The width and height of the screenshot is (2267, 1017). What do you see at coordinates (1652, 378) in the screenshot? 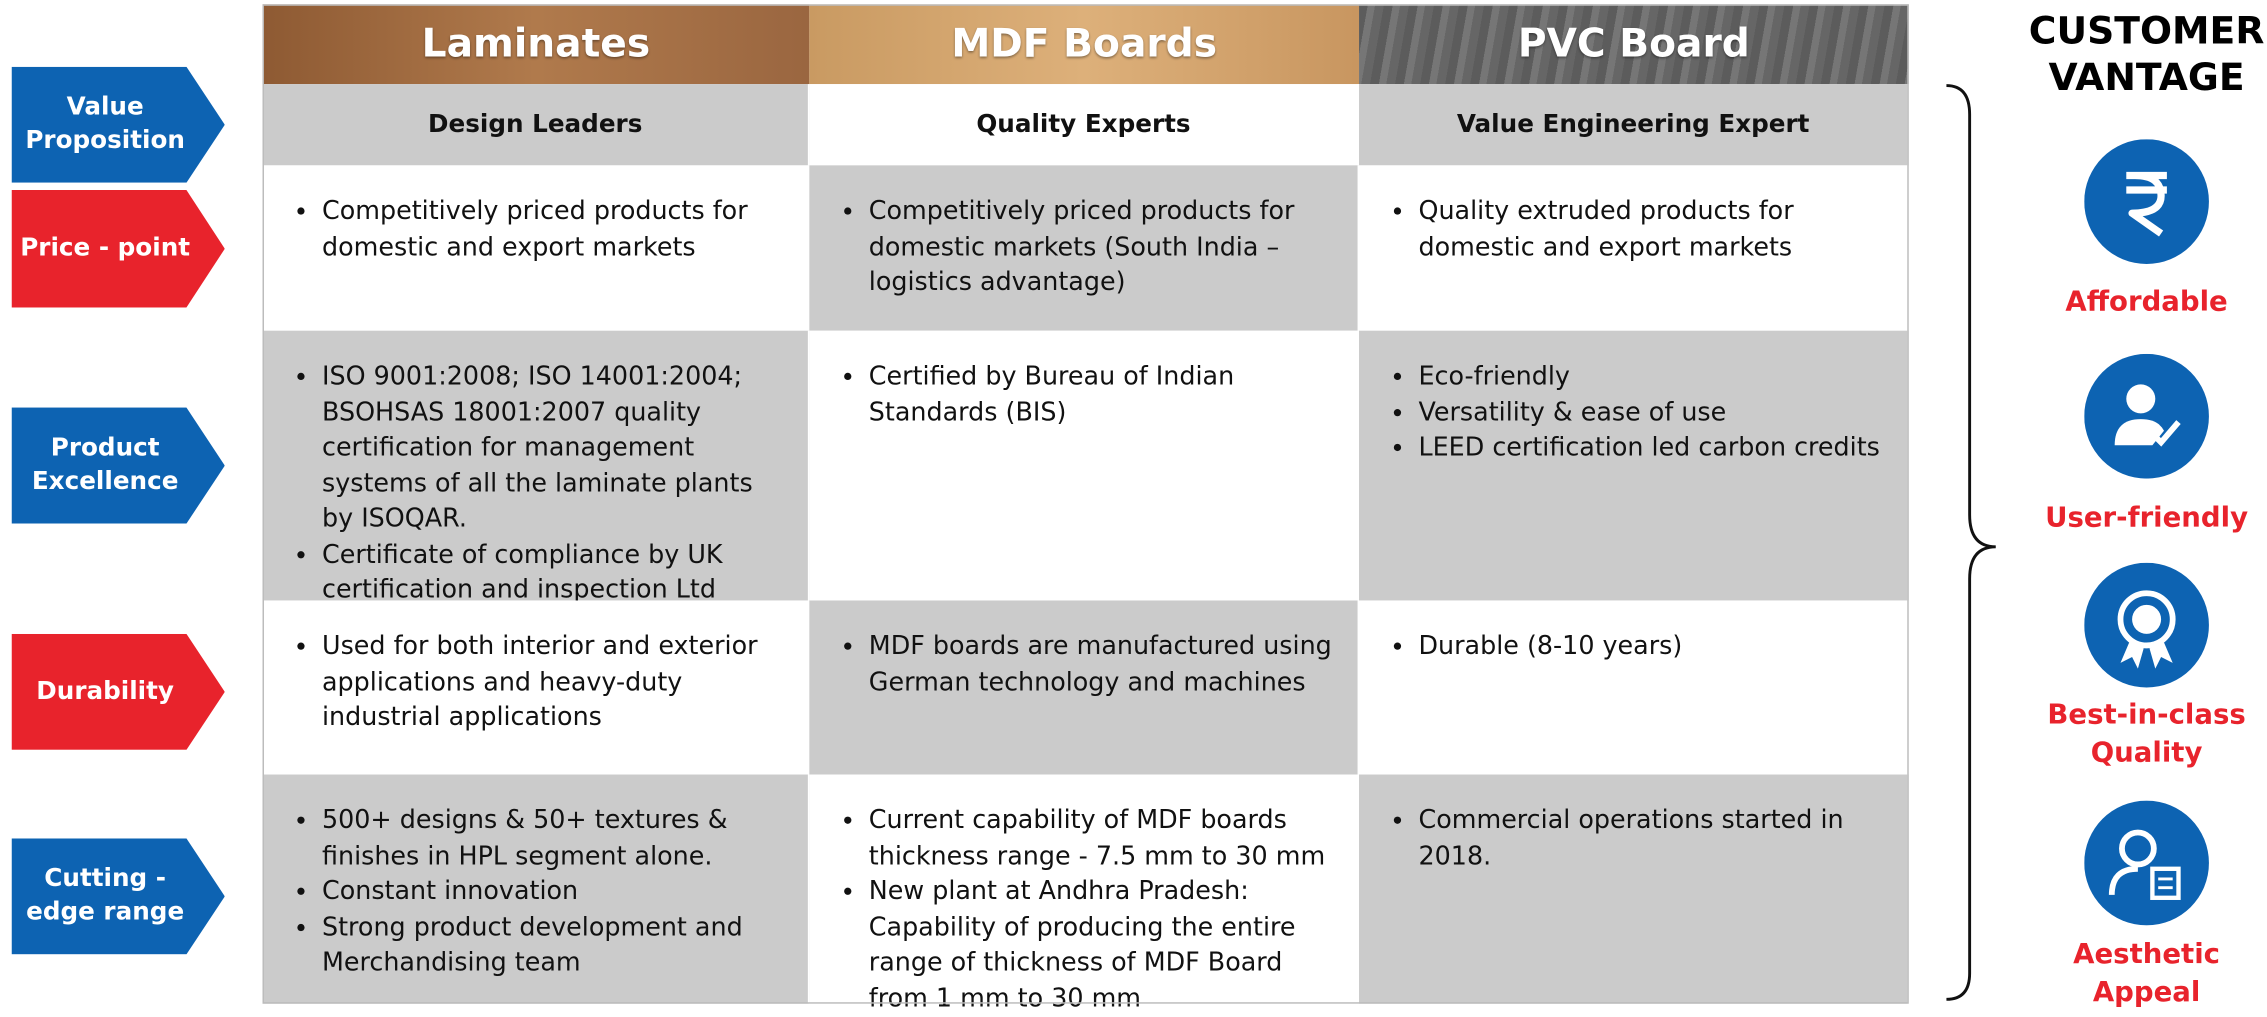
I see `bullet-item: Eco-friendly` at bounding box center [1652, 378].